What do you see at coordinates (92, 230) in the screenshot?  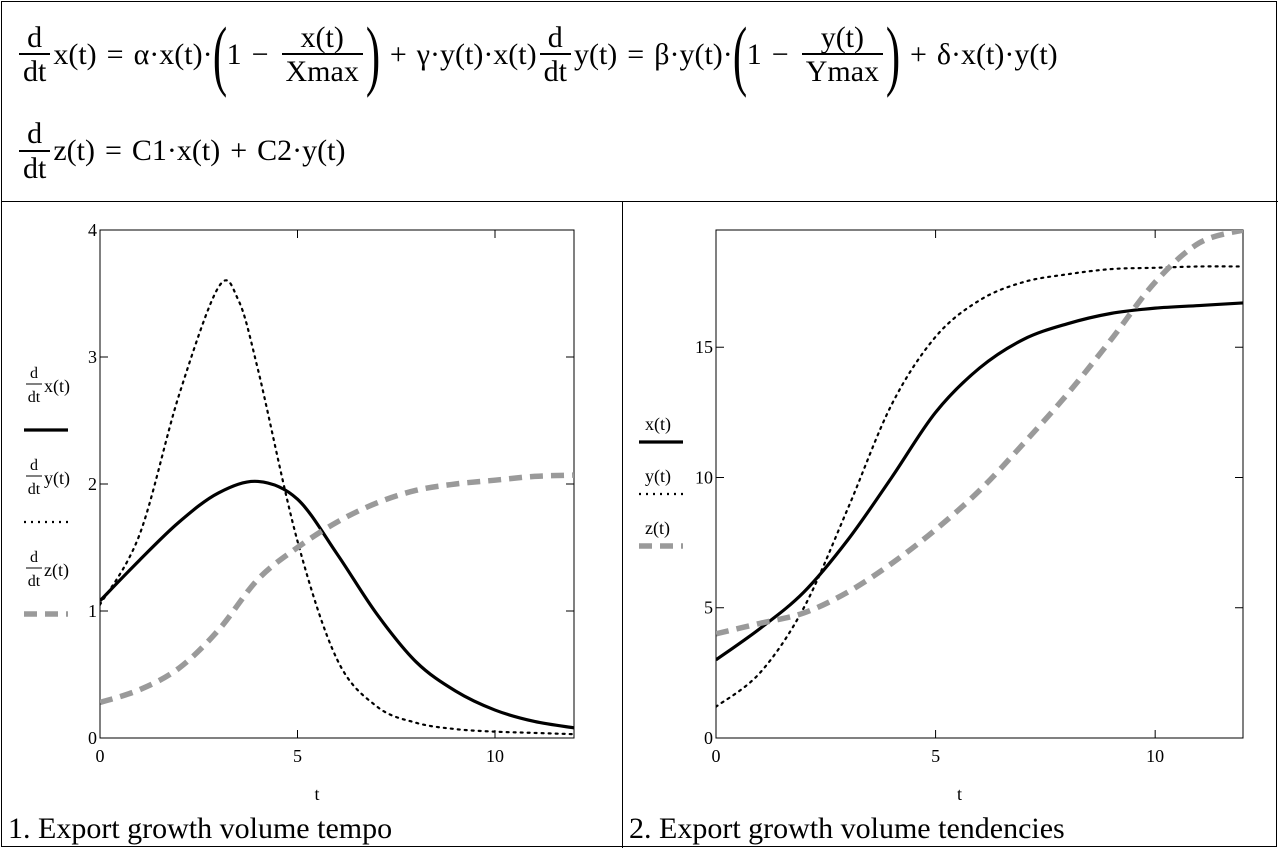 I see `y-tick-label: 4` at bounding box center [92, 230].